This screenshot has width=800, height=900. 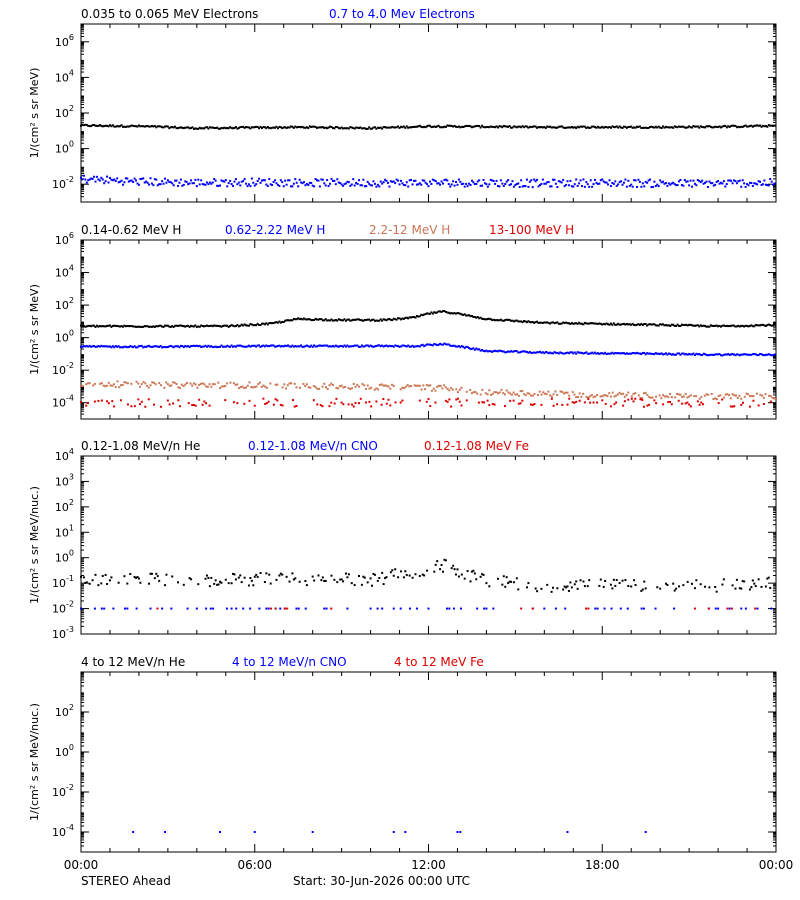 I want to click on y-tick-label: 10⁶, so click(x=64, y=41).